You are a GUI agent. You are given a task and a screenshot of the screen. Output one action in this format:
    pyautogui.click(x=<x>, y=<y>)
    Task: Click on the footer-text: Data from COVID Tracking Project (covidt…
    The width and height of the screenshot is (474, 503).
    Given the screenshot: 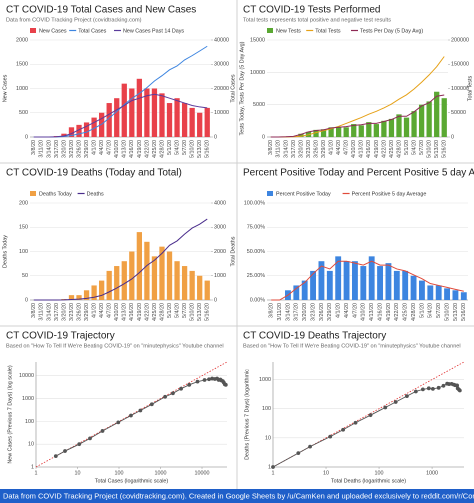 What is the action you would take?
    pyautogui.click(x=238, y=495)
    